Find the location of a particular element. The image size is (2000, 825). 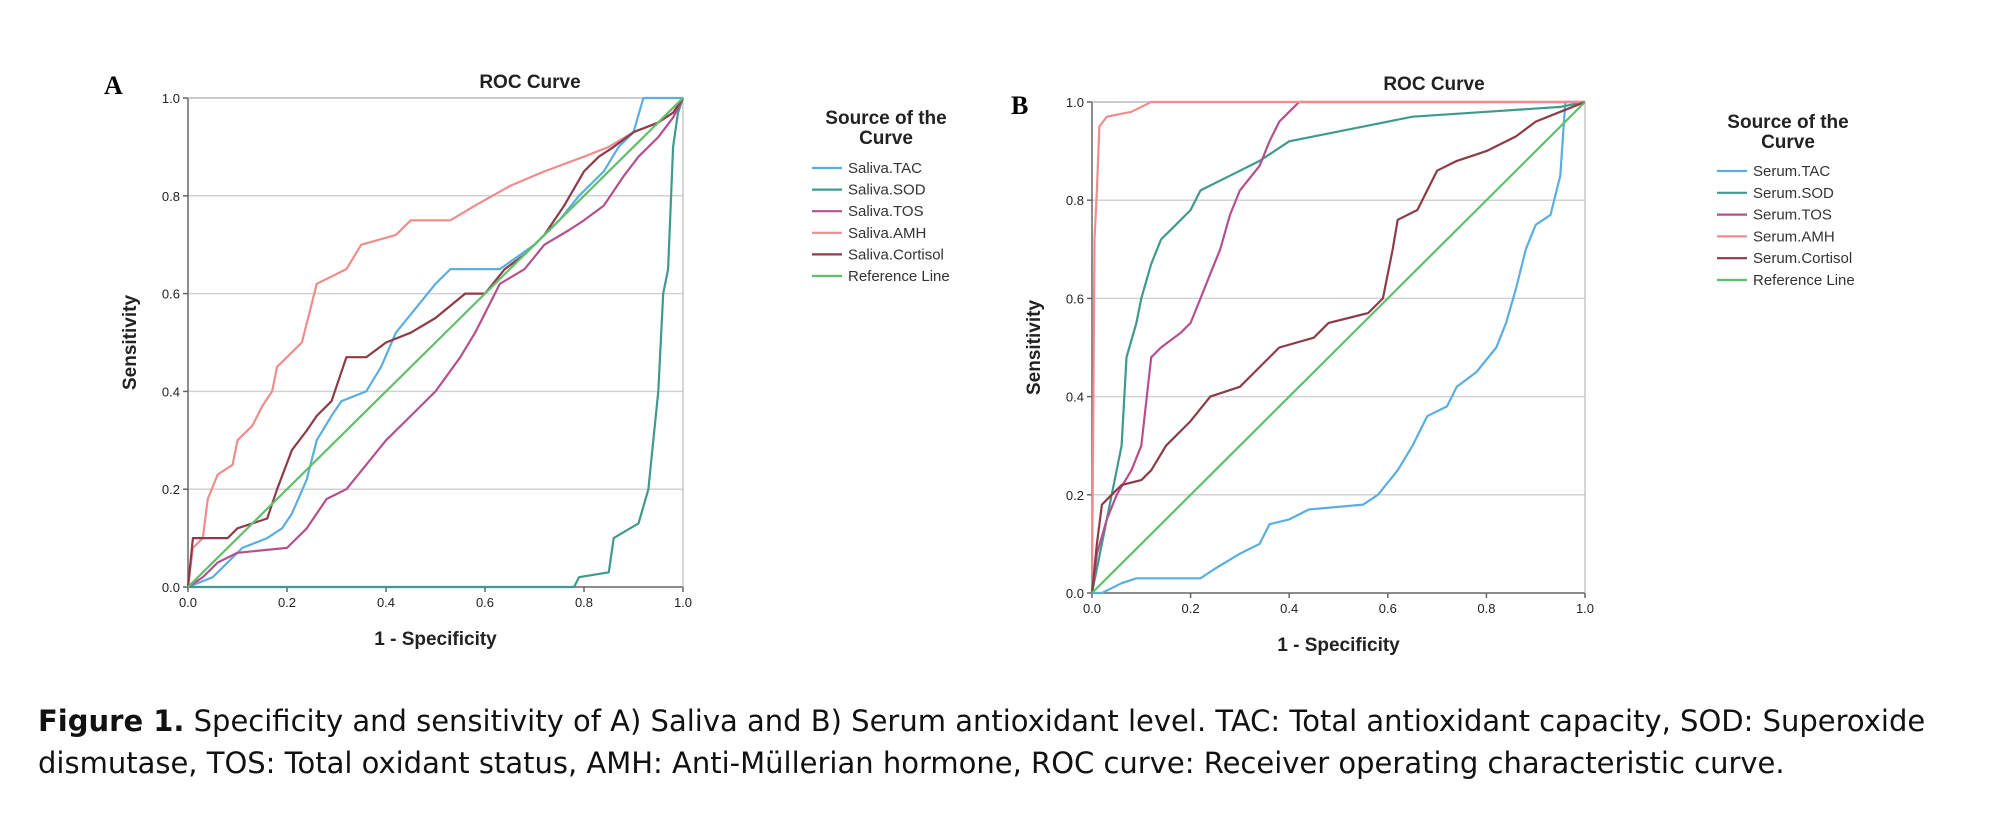

a-panel-label: A is located at coordinates (113, 85).